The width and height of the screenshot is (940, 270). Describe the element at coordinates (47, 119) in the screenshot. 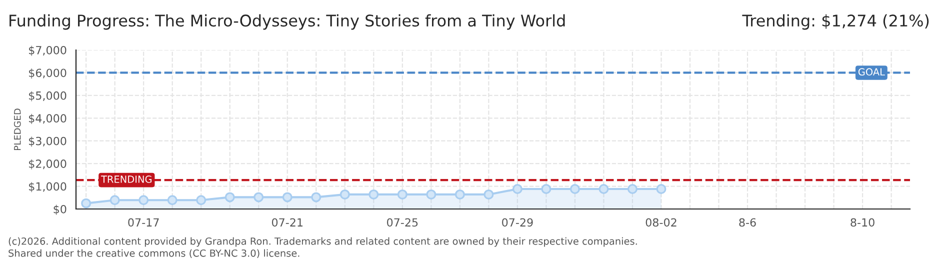

I see `y-tick-label: $4,000` at that location.